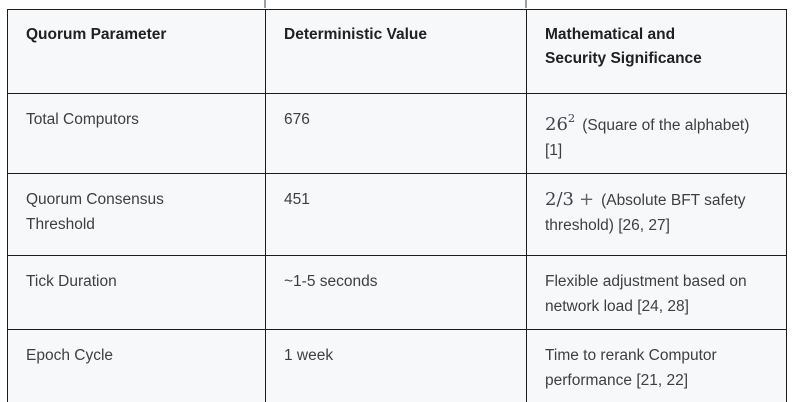  I want to click on math-base: 2/3, so click(559, 199).